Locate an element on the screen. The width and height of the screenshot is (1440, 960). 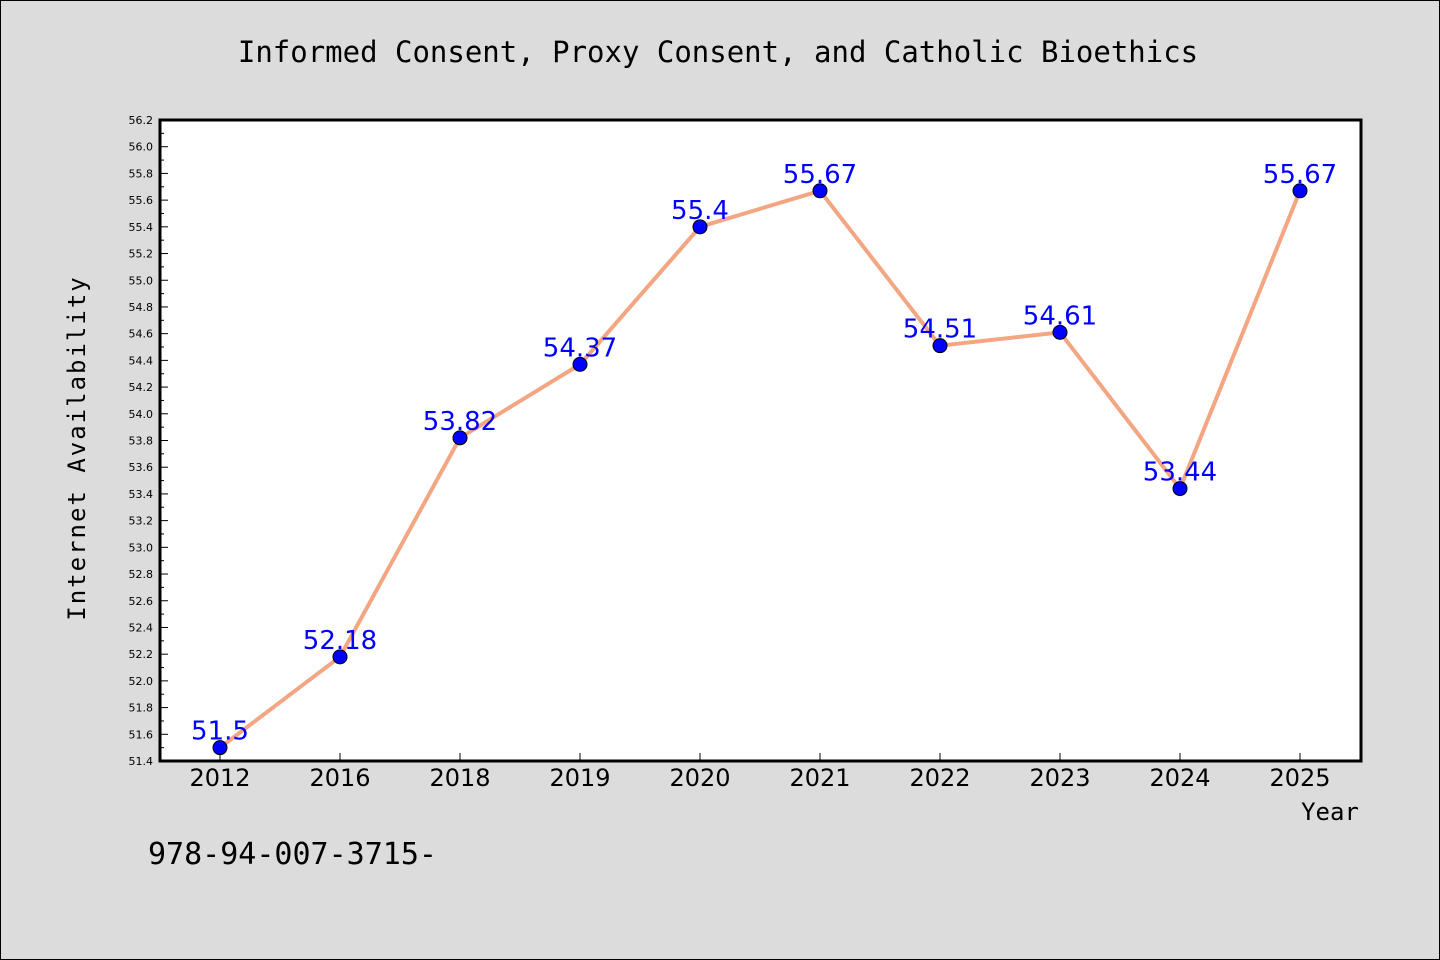
x-tick-label: 2023 is located at coordinates (1059, 778).